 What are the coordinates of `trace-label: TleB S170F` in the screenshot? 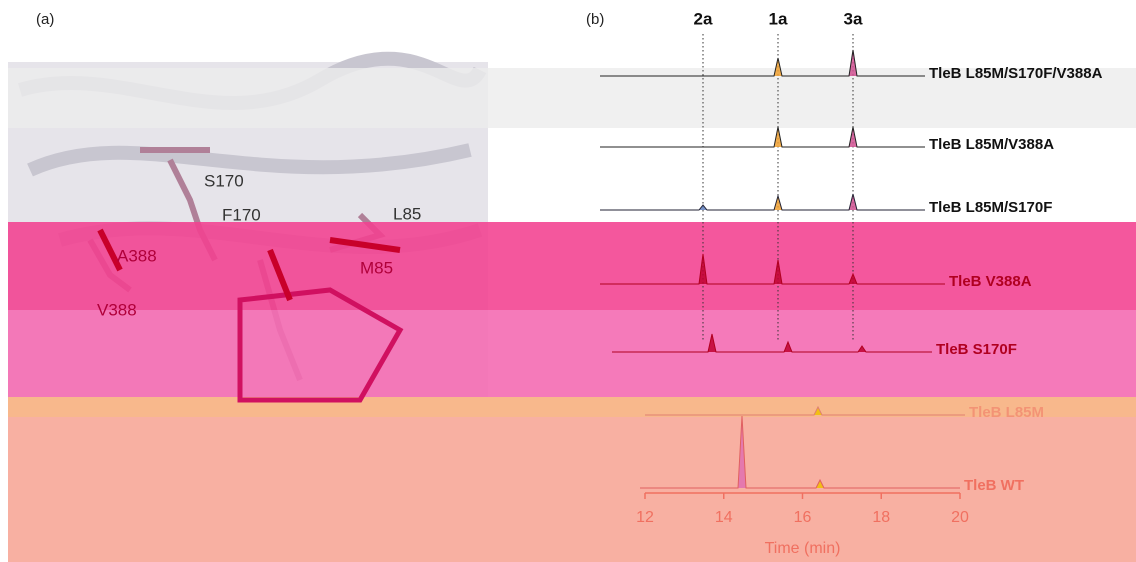 It's located at (976, 349).